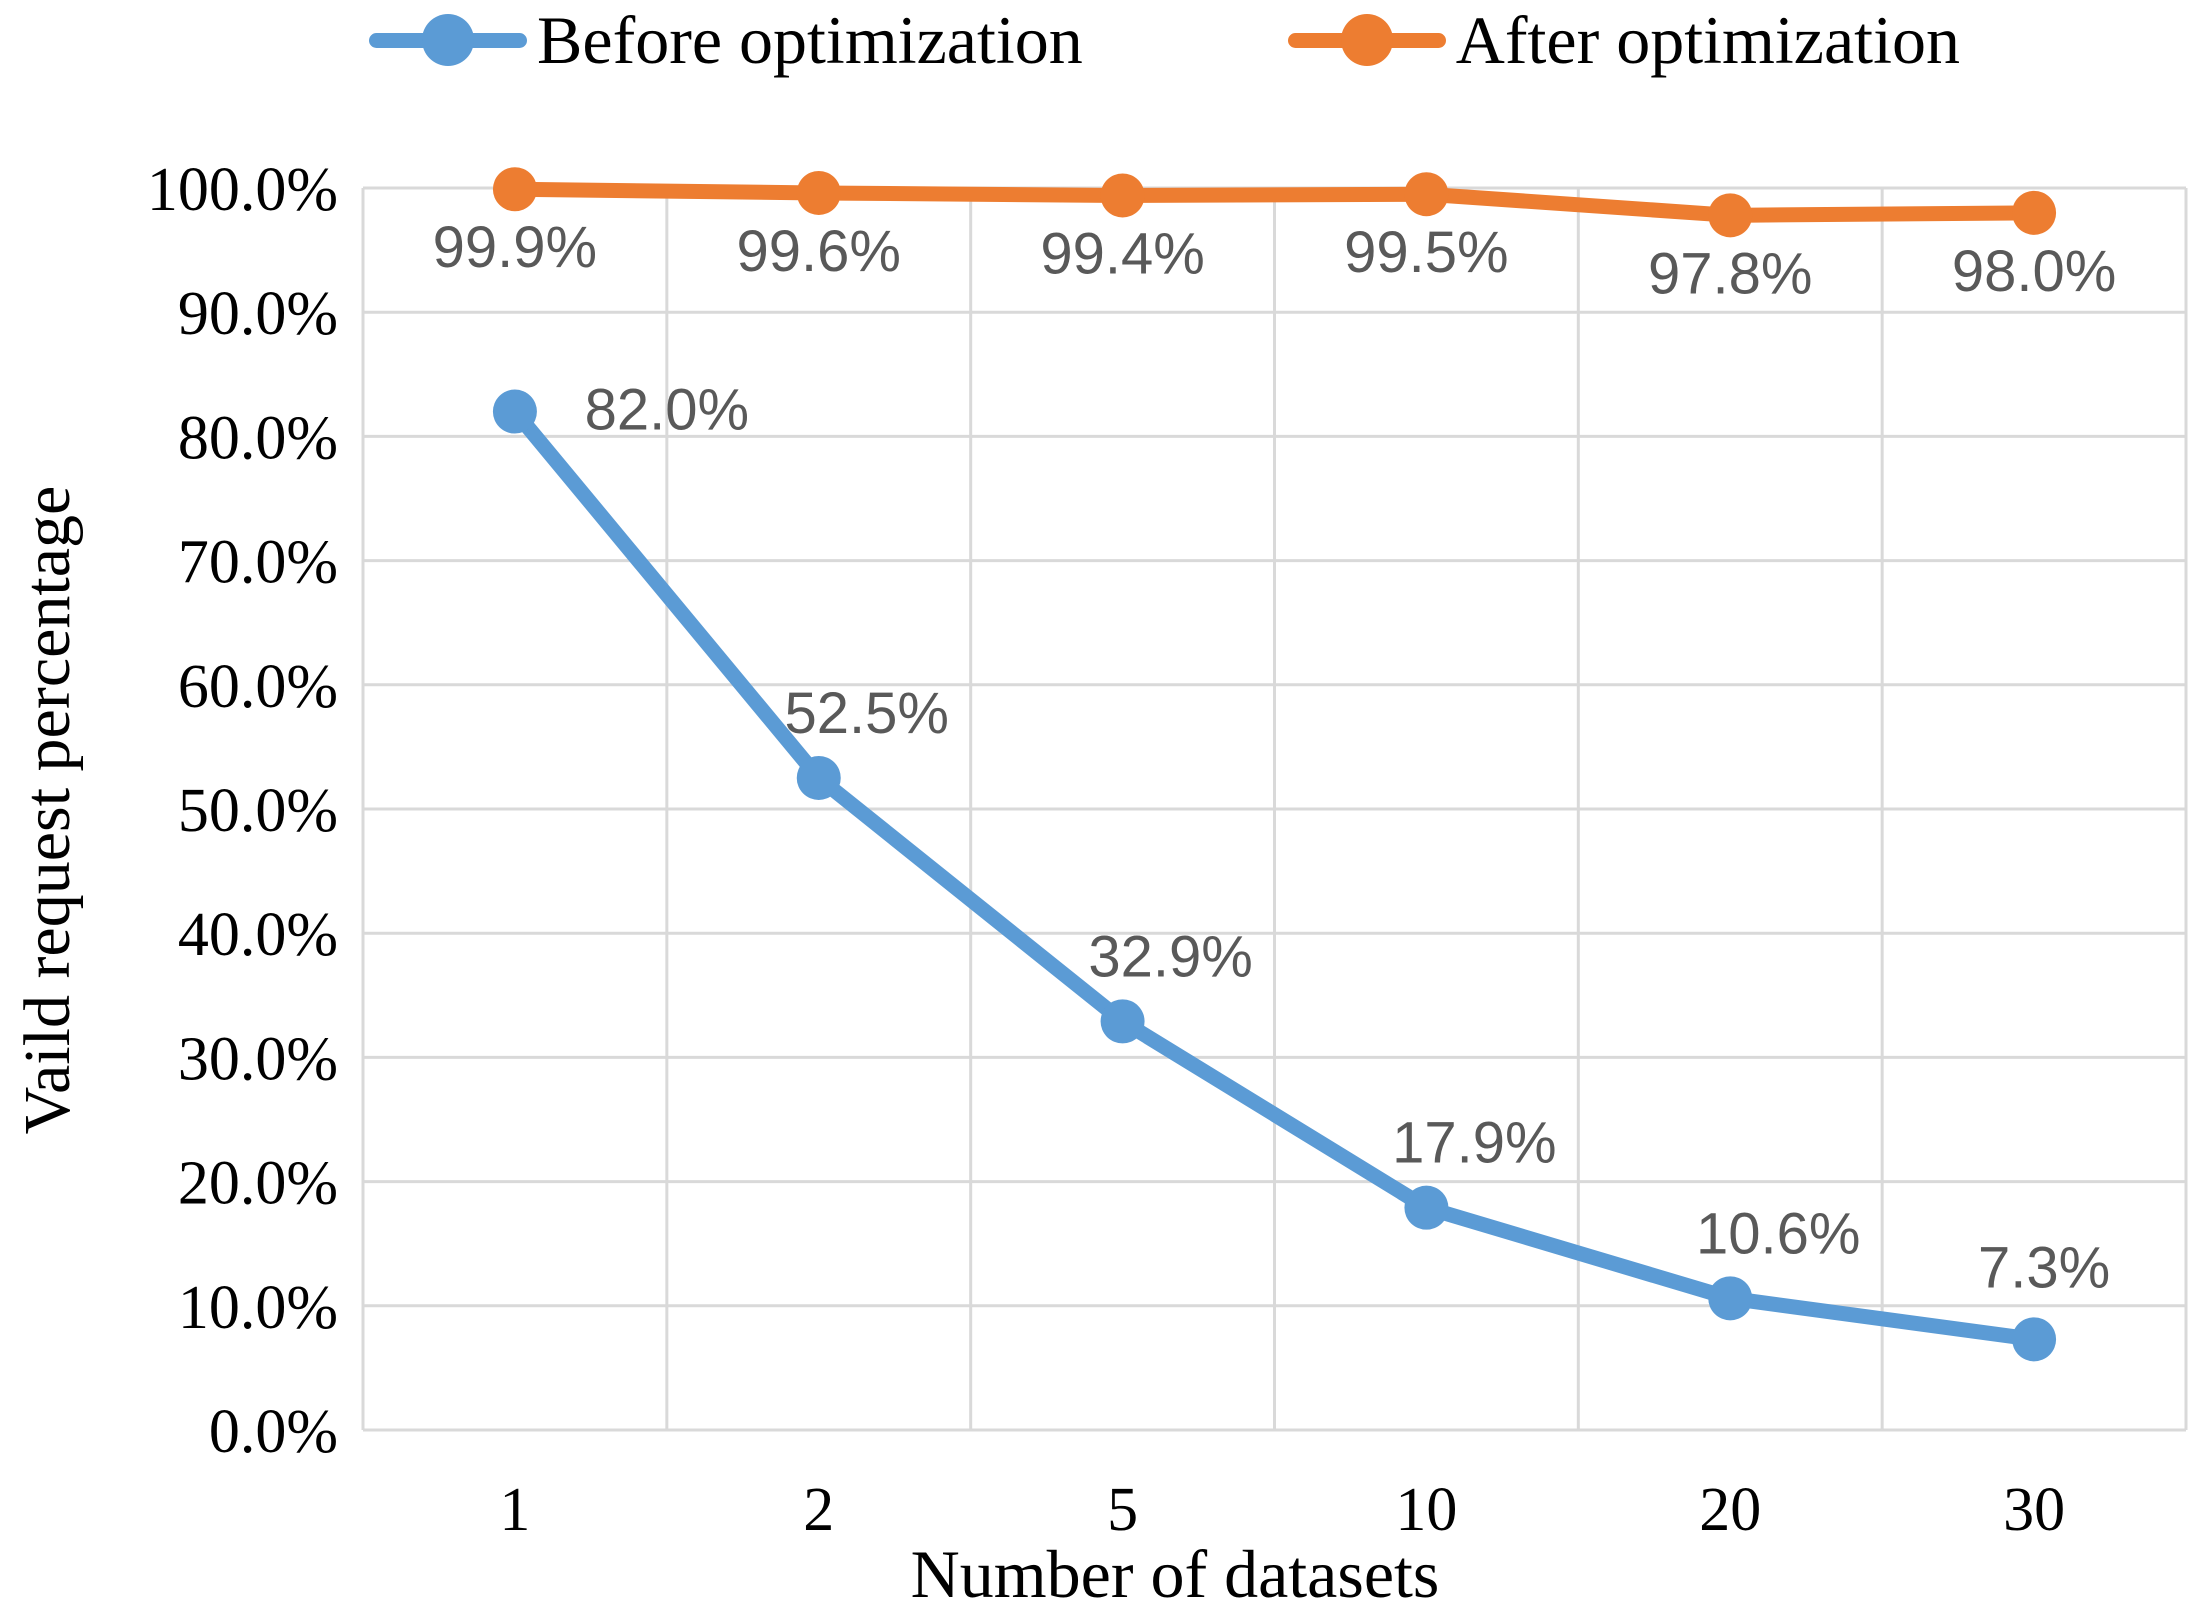 This screenshot has height=1614, width=2189. What do you see at coordinates (515, 247) in the screenshot?
I see `data-label: 99.9%` at bounding box center [515, 247].